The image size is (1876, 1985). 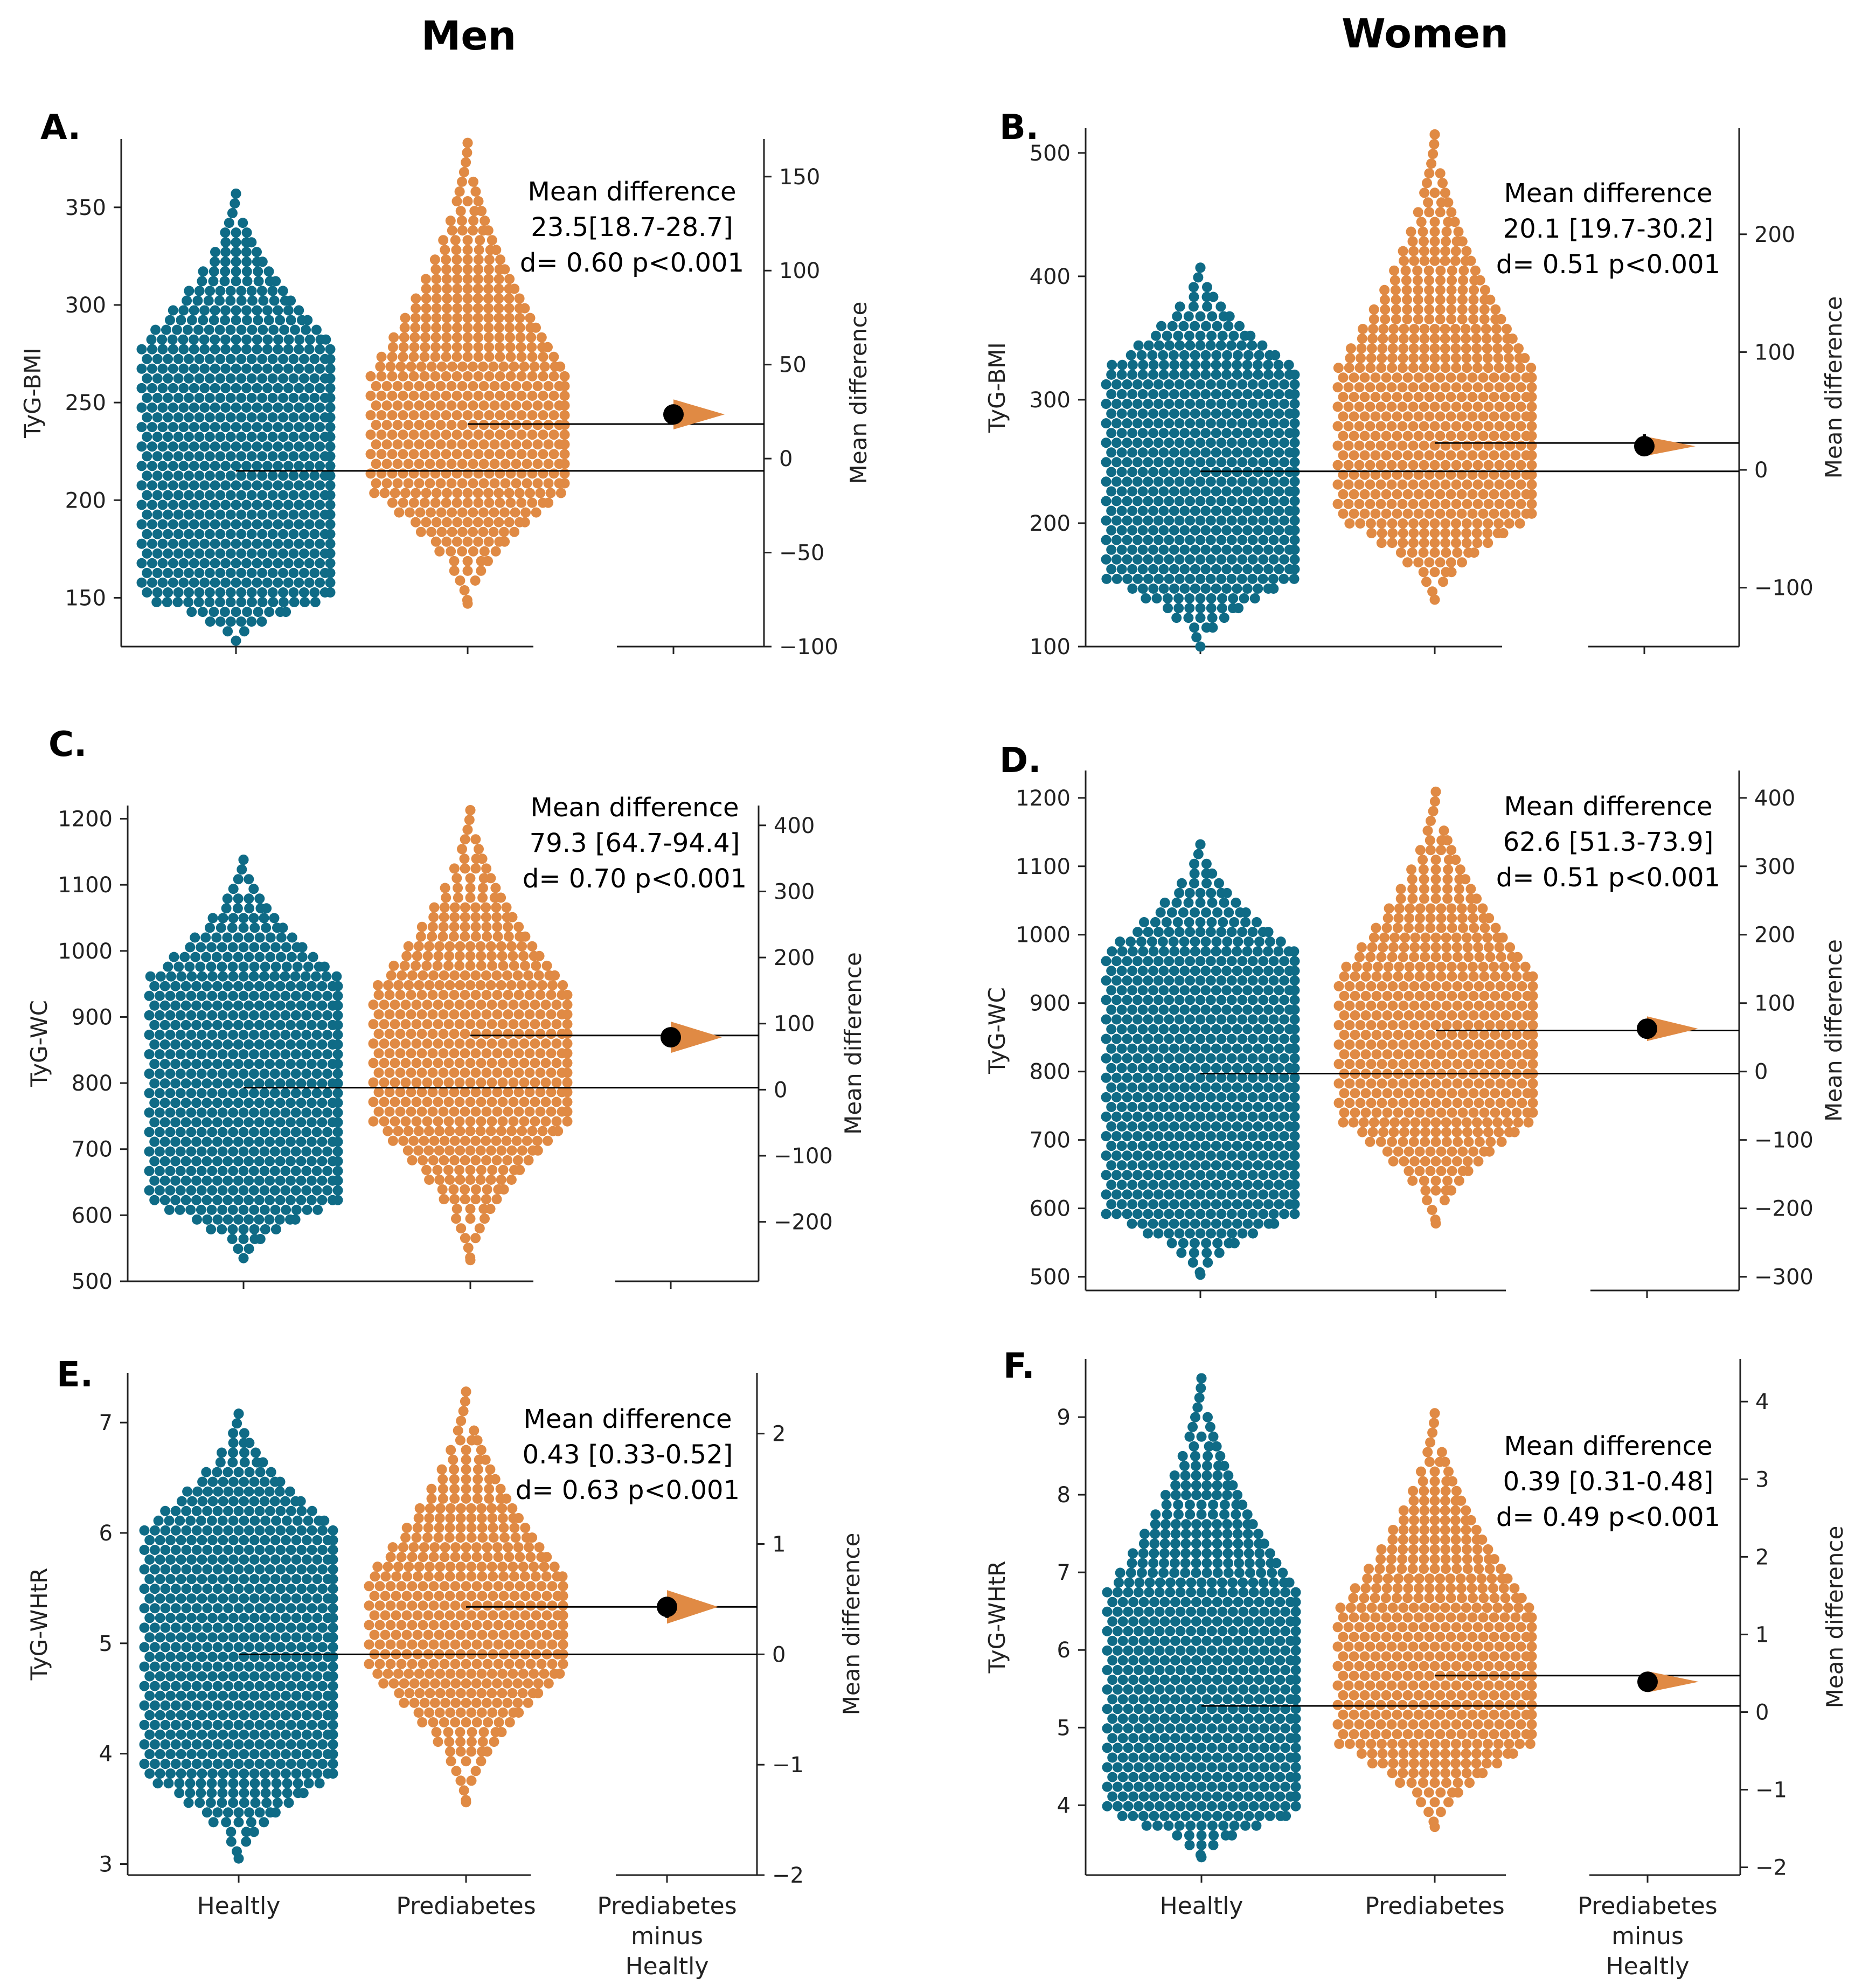 I want to click on data-point-max, so click(x=468, y=142).